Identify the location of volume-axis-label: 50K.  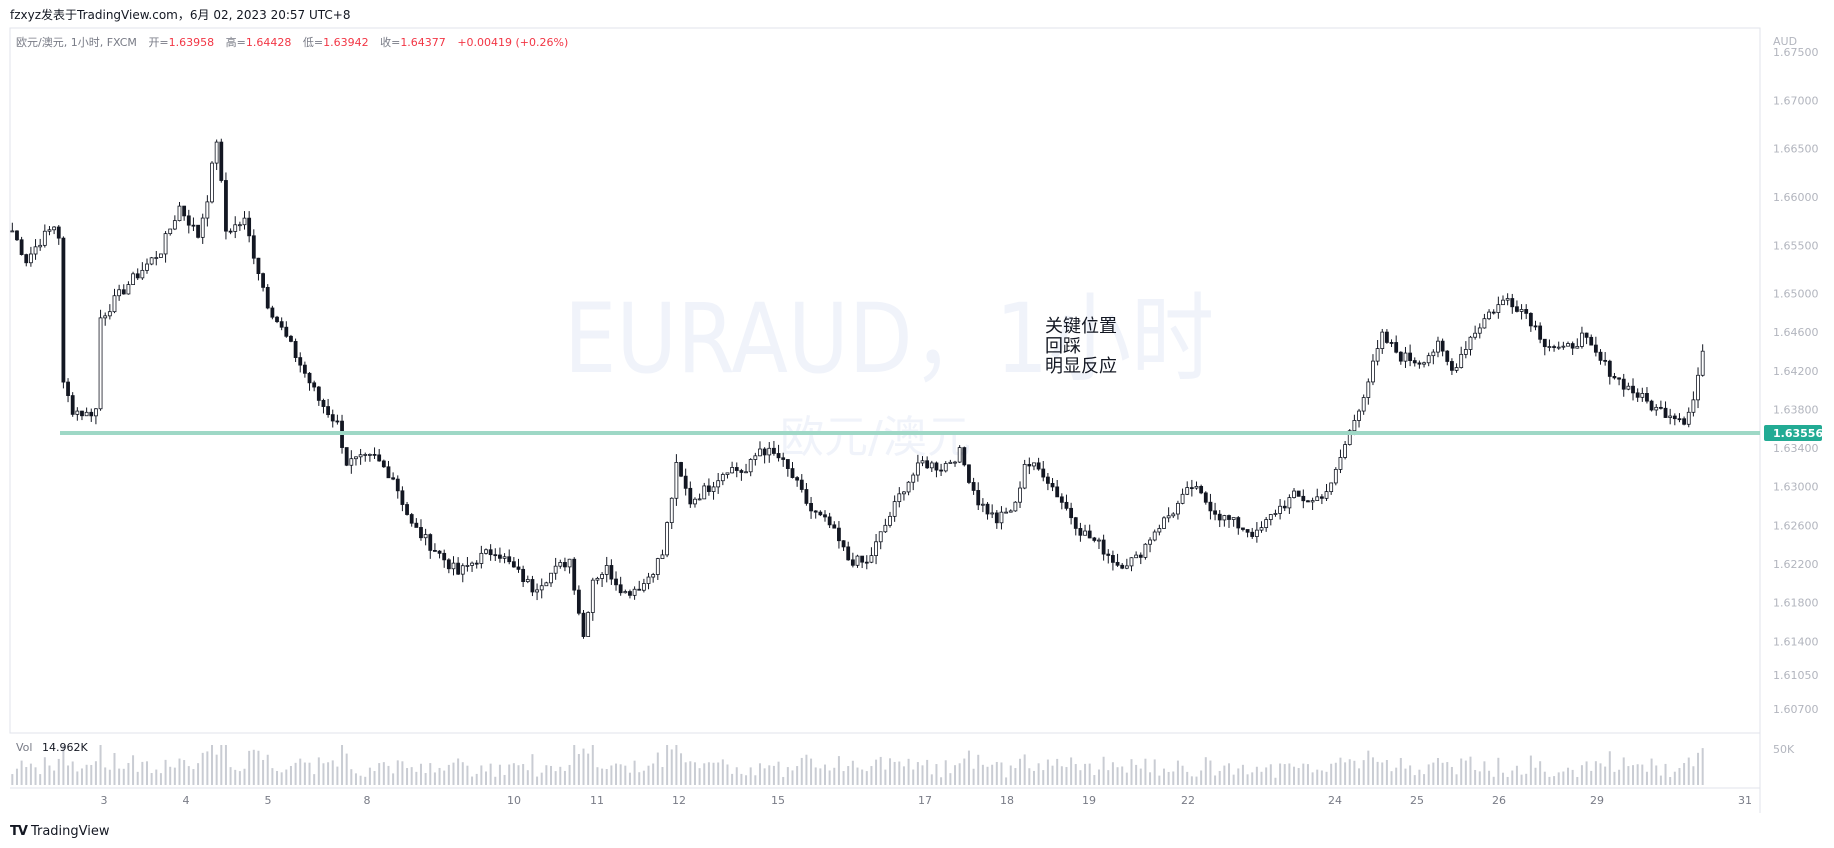
(1784, 749).